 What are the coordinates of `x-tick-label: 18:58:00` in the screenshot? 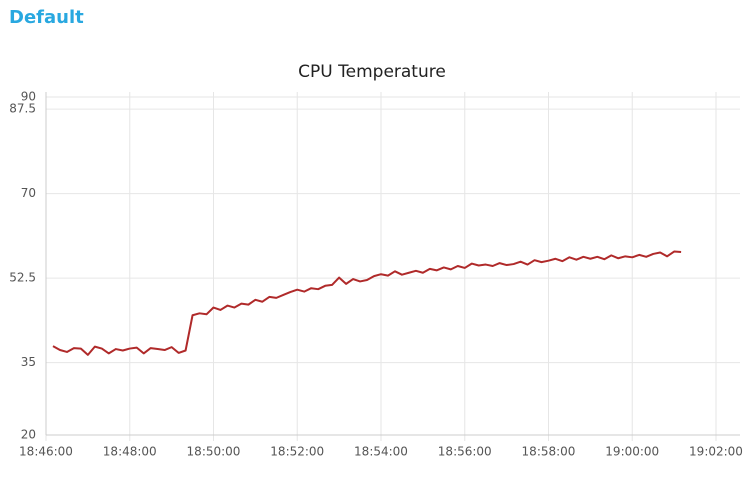 It's located at (549, 452).